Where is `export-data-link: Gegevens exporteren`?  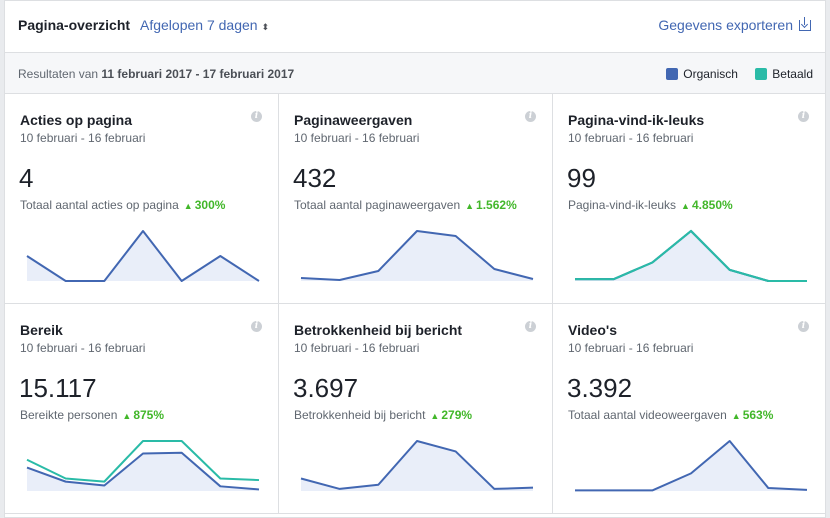 export-data-link: Gegevens exporteren is located at coordinates (734, 25).